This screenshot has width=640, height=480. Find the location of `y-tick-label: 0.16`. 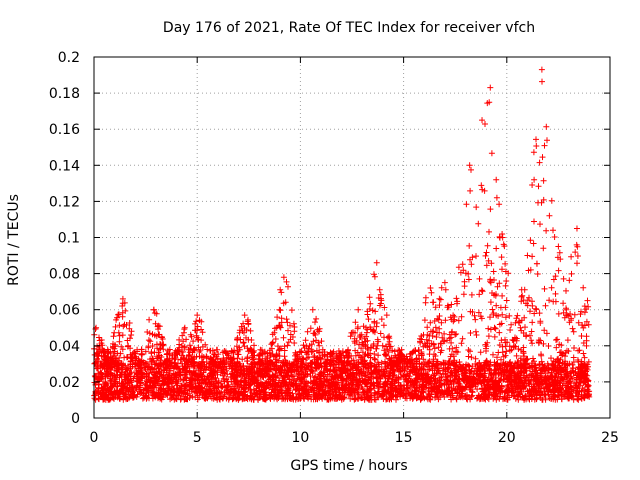

y-tick-label: 0.16 is located at coordinates (64, 130).